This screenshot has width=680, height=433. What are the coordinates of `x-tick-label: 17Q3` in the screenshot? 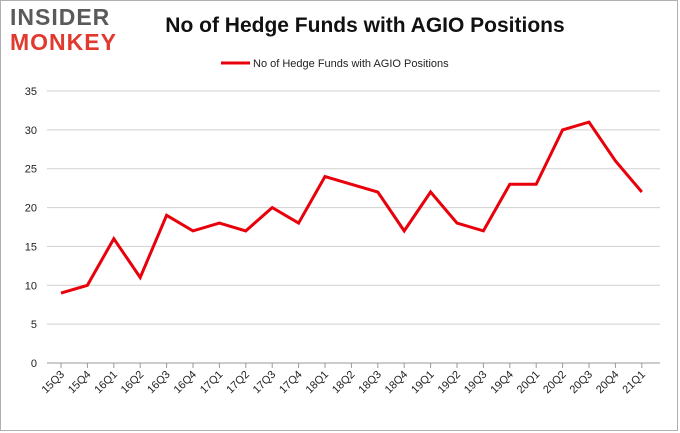 It's located at (265, 383).